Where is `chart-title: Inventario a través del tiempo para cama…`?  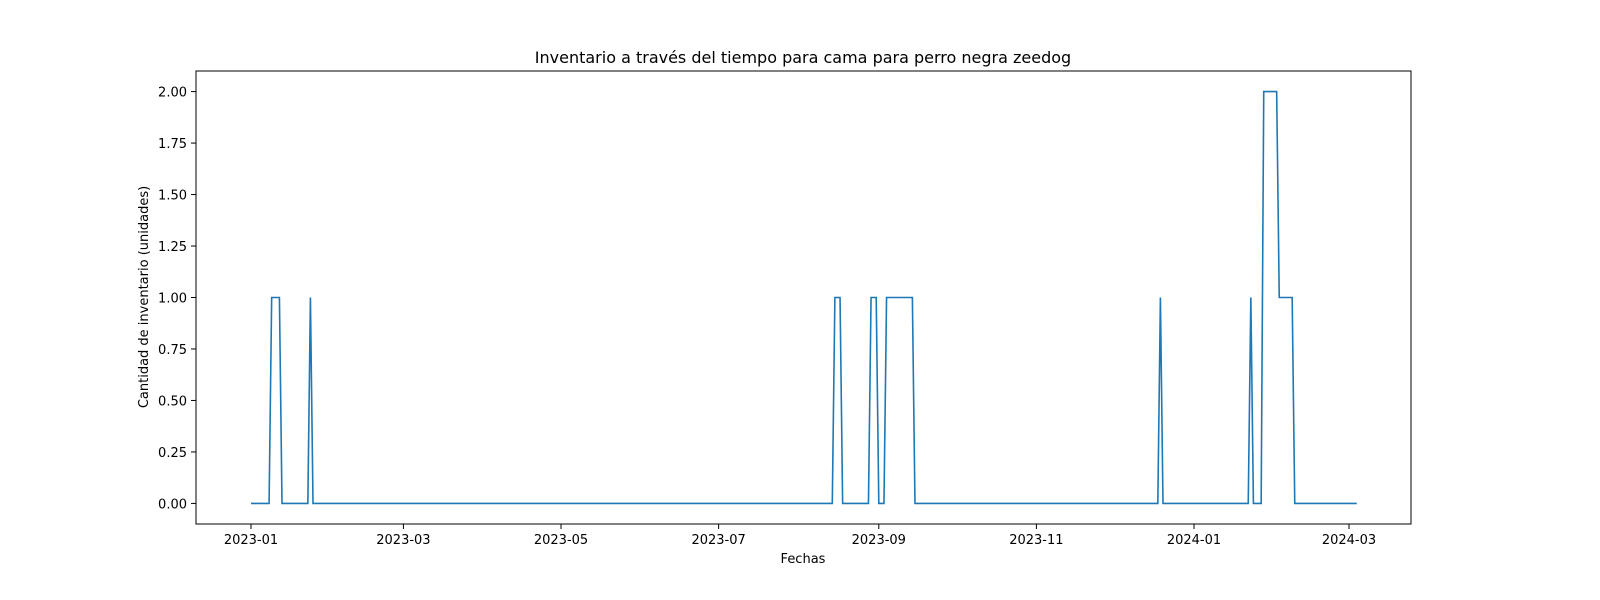 chart-title: Inventario a través del tiempo para cama… is located at coordinates (803, 57).